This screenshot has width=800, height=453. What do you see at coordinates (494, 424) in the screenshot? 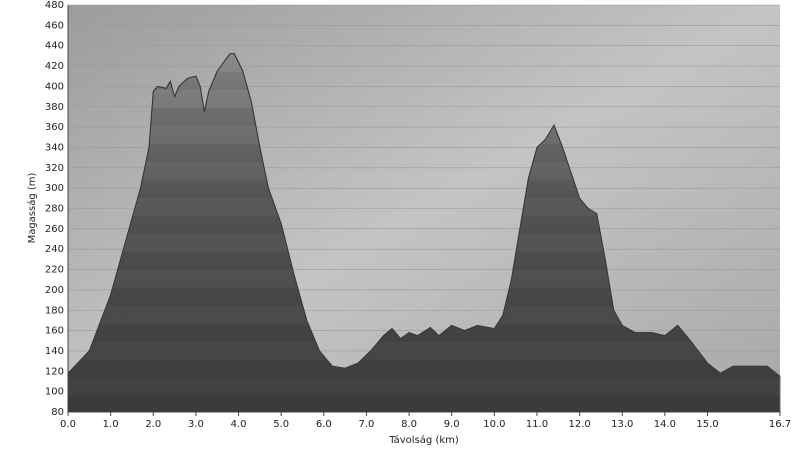
I see `x-tick-label: 10.0` at bounding box center [494, 424].